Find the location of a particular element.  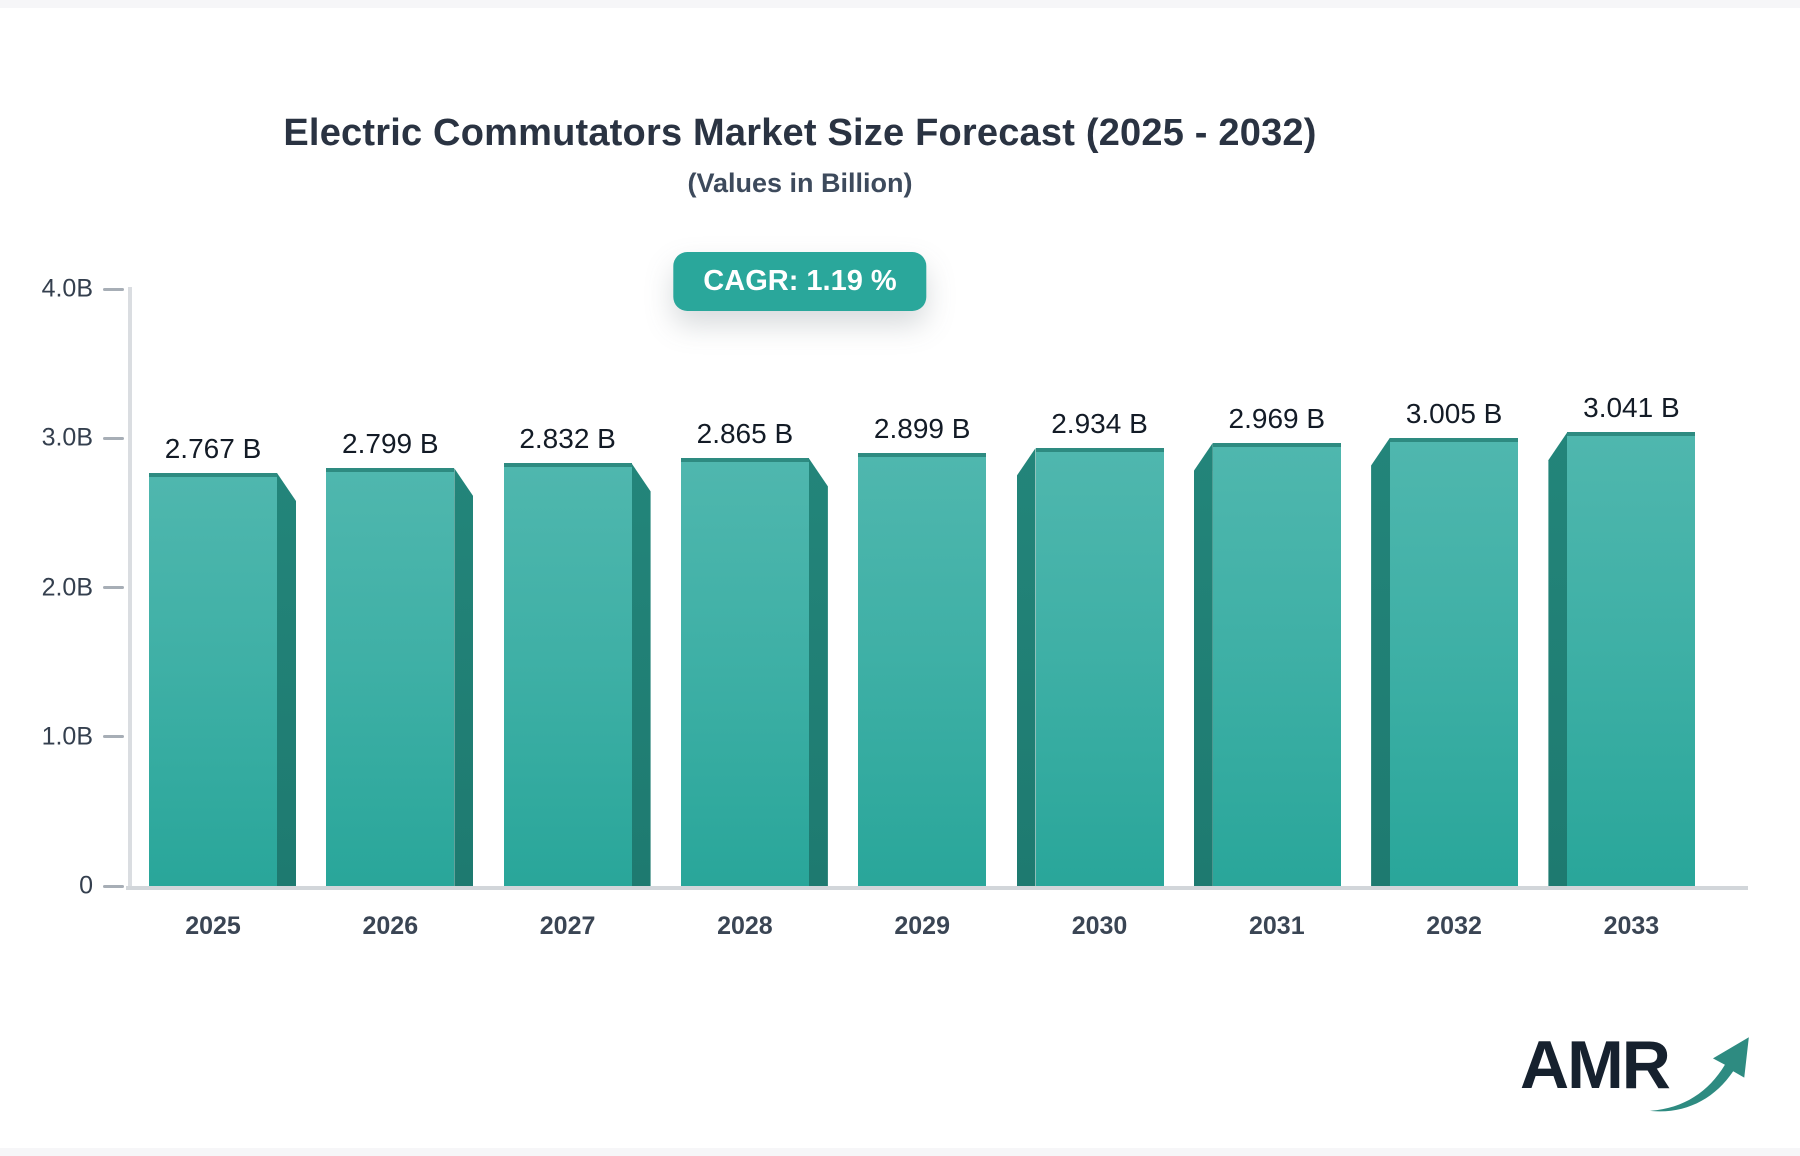

y-tick-label: 3.0B is located at coordinates (67, 437).